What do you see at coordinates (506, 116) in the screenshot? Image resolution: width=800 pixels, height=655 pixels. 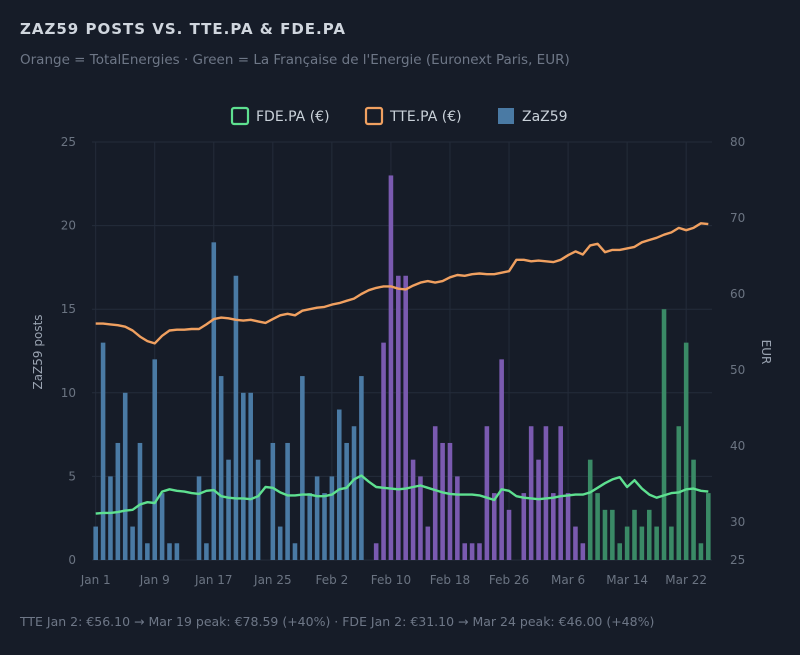 I see `legend-swatch-posts` at bounding box center [506, 116].